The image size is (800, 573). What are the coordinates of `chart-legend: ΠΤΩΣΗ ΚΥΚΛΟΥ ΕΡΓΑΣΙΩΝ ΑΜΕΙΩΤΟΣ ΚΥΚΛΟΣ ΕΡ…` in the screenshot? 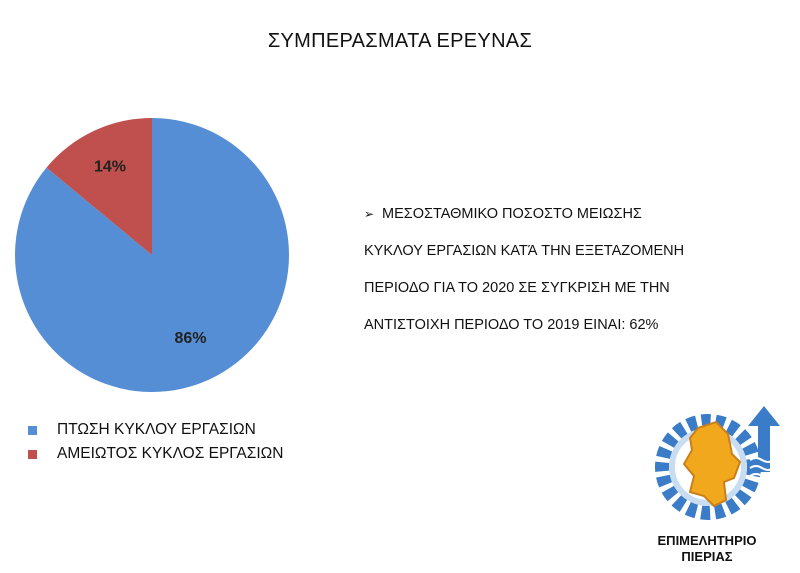 It's located at (155, 442).